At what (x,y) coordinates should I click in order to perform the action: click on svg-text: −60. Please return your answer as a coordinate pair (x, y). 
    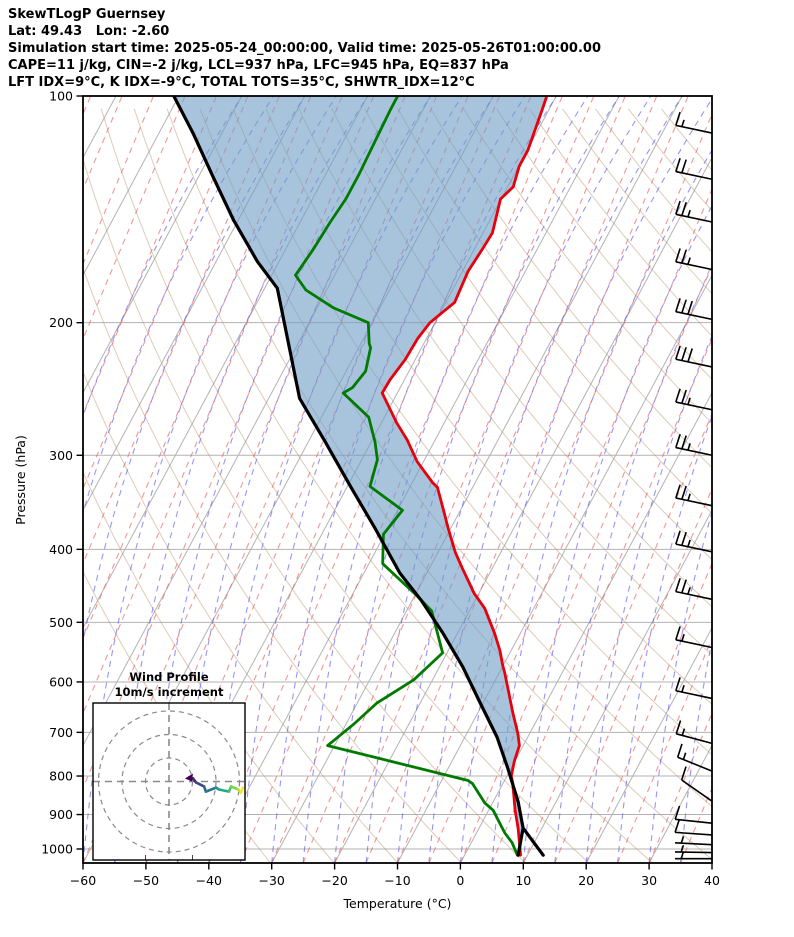
    Looking at the image, I should click on (83, 880).